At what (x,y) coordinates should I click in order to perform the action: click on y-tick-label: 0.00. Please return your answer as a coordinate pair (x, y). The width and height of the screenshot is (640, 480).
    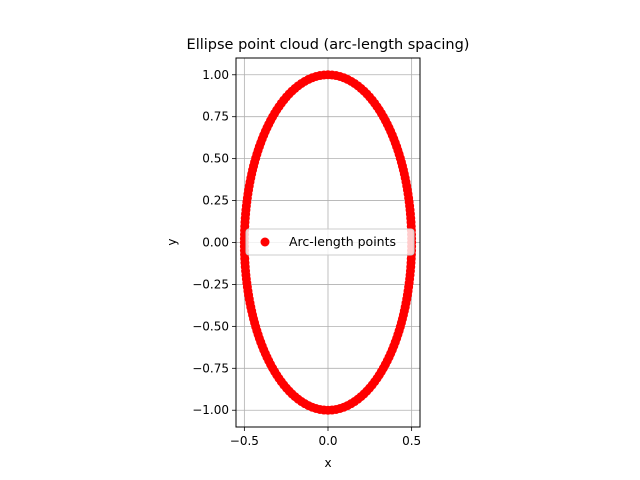
    Looking at the image, I should click on (215, 243).